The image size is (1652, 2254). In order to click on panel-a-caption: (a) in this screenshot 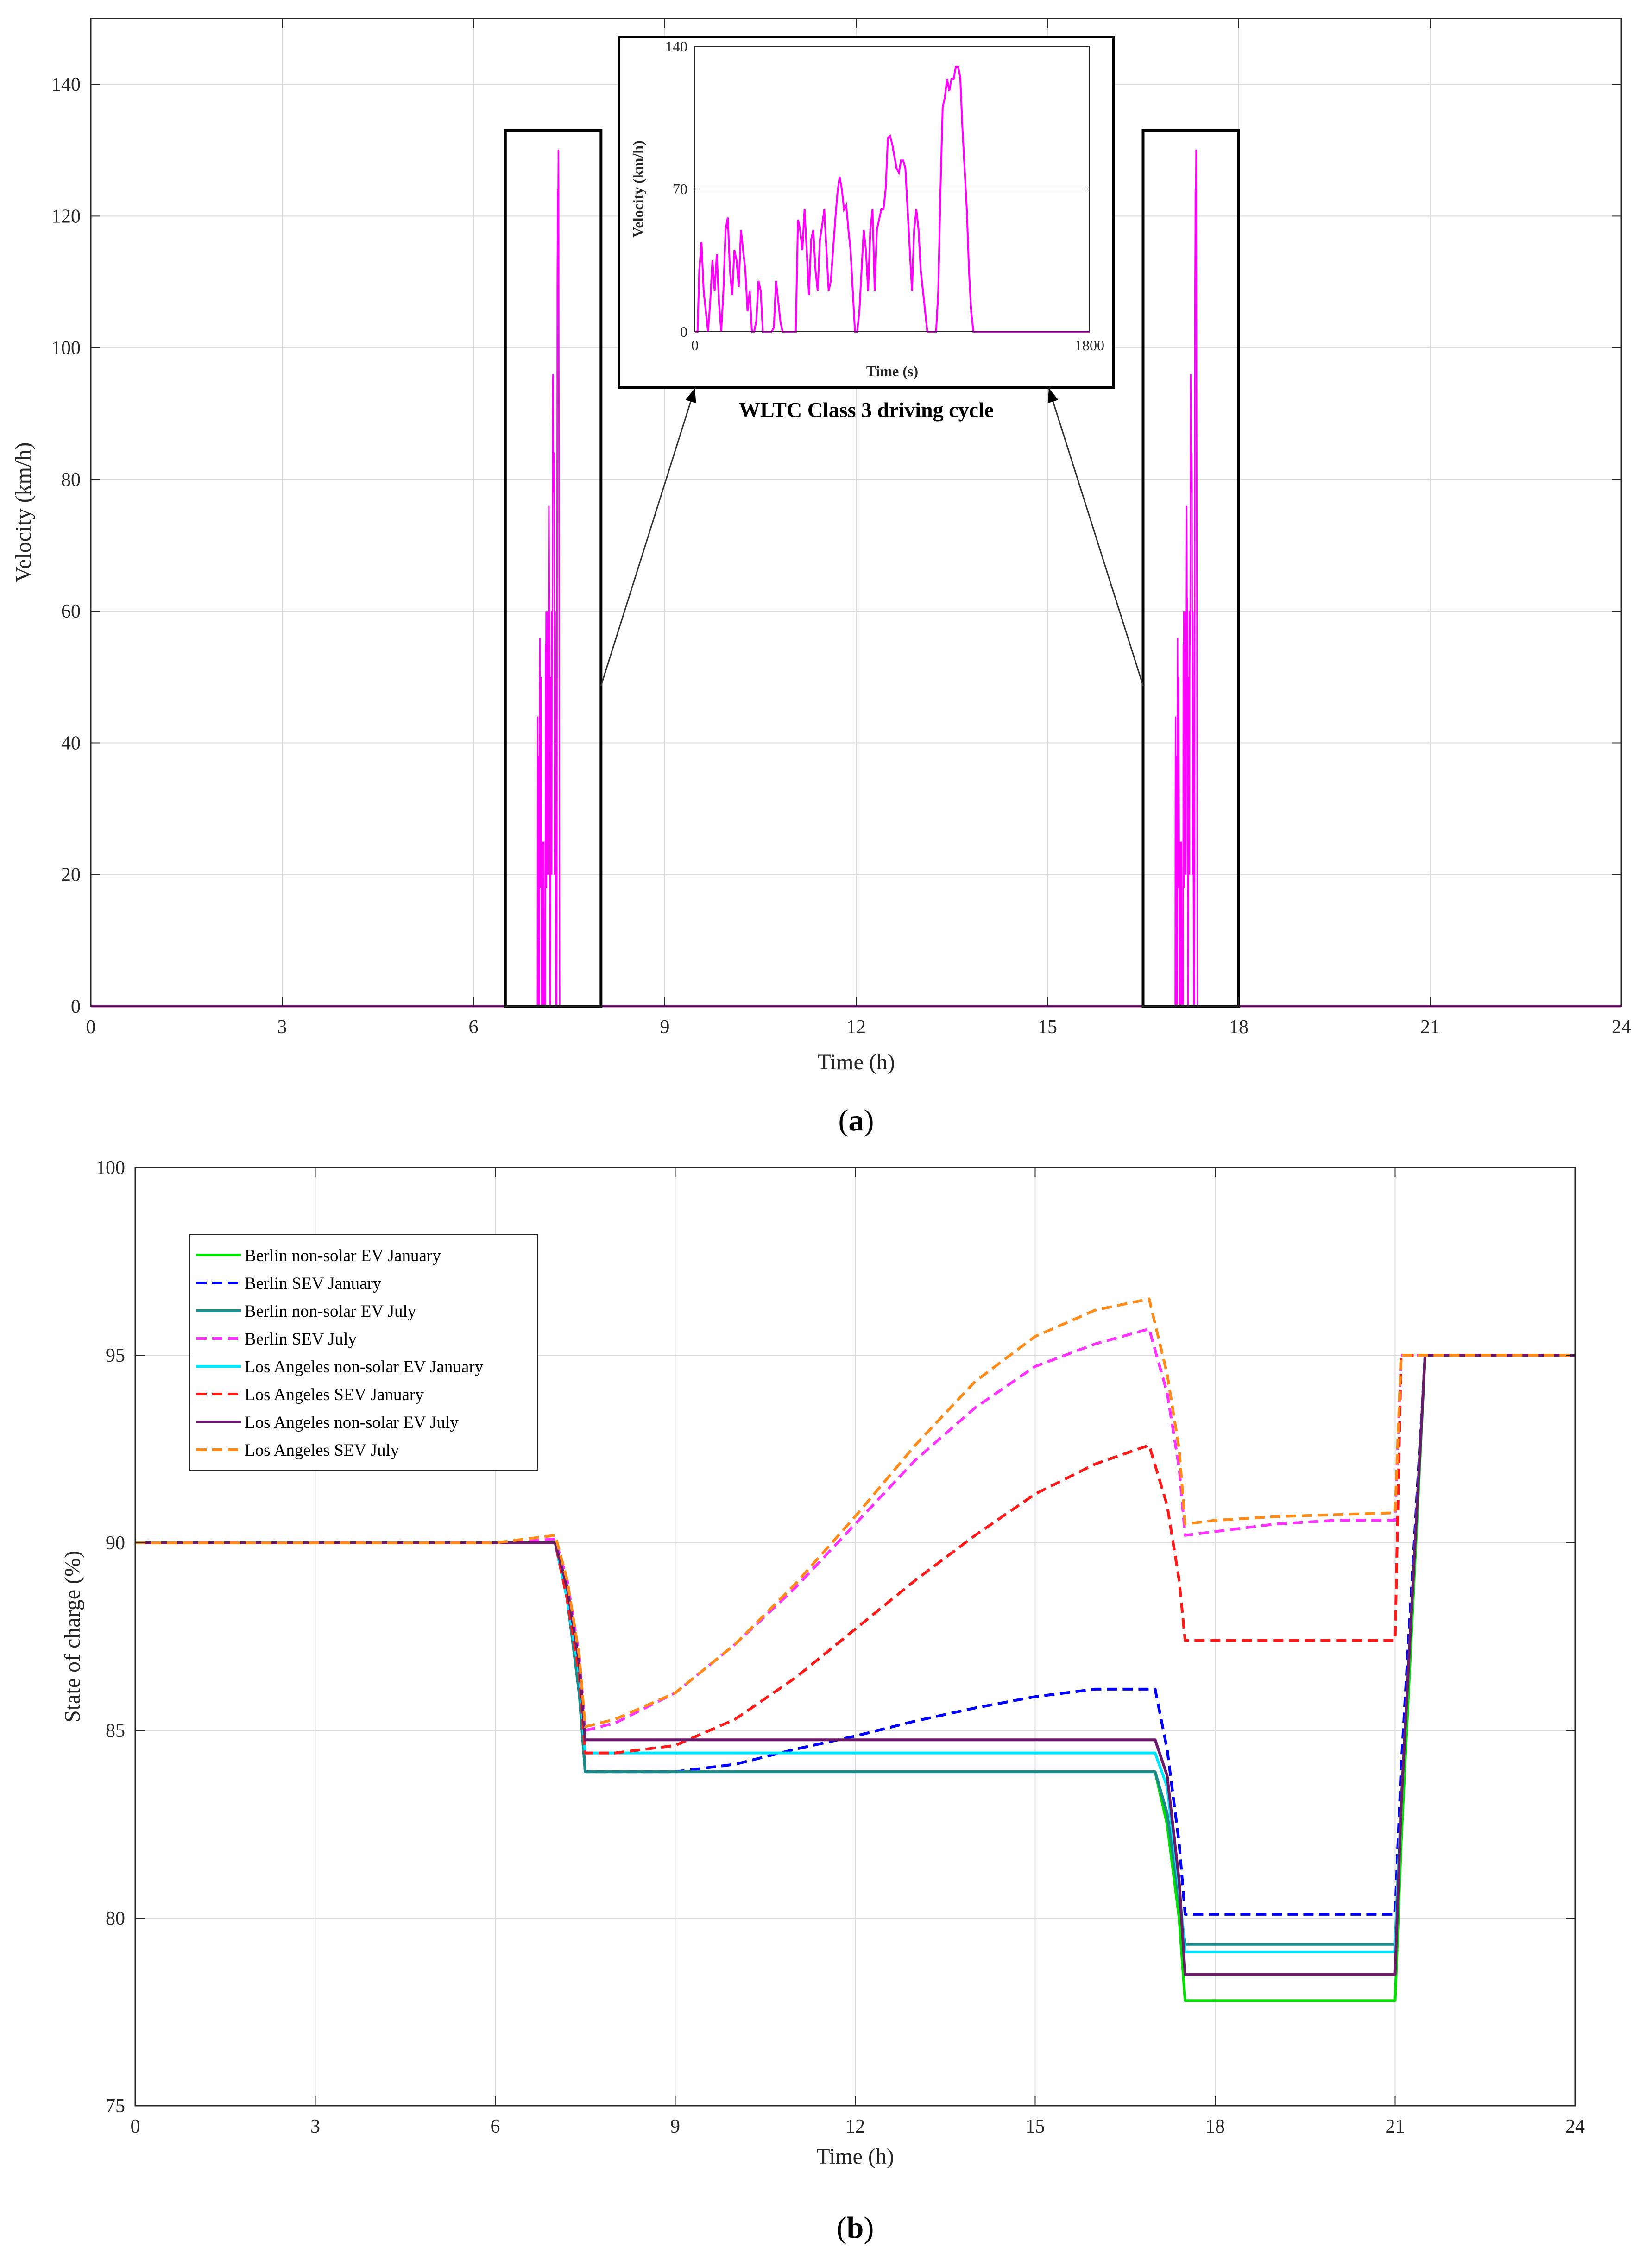, I will do `click(857, 1120)`.